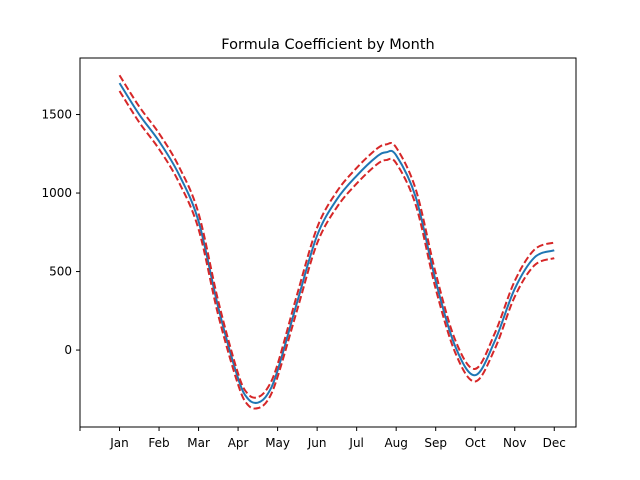 This screenshot has width=640, height=480. What do you see at coordinates (395, 443) in the screenshot?
I see `x-tick-label-aug: Aug` at bounding box center [395, 443].